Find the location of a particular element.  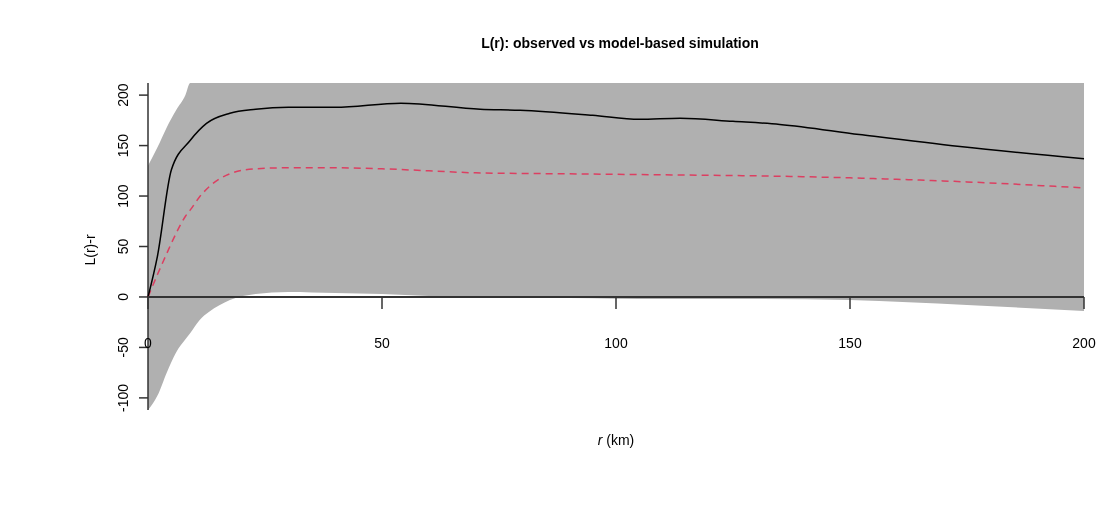

y-tick-label: 100 is located at coordinates (123, 196).